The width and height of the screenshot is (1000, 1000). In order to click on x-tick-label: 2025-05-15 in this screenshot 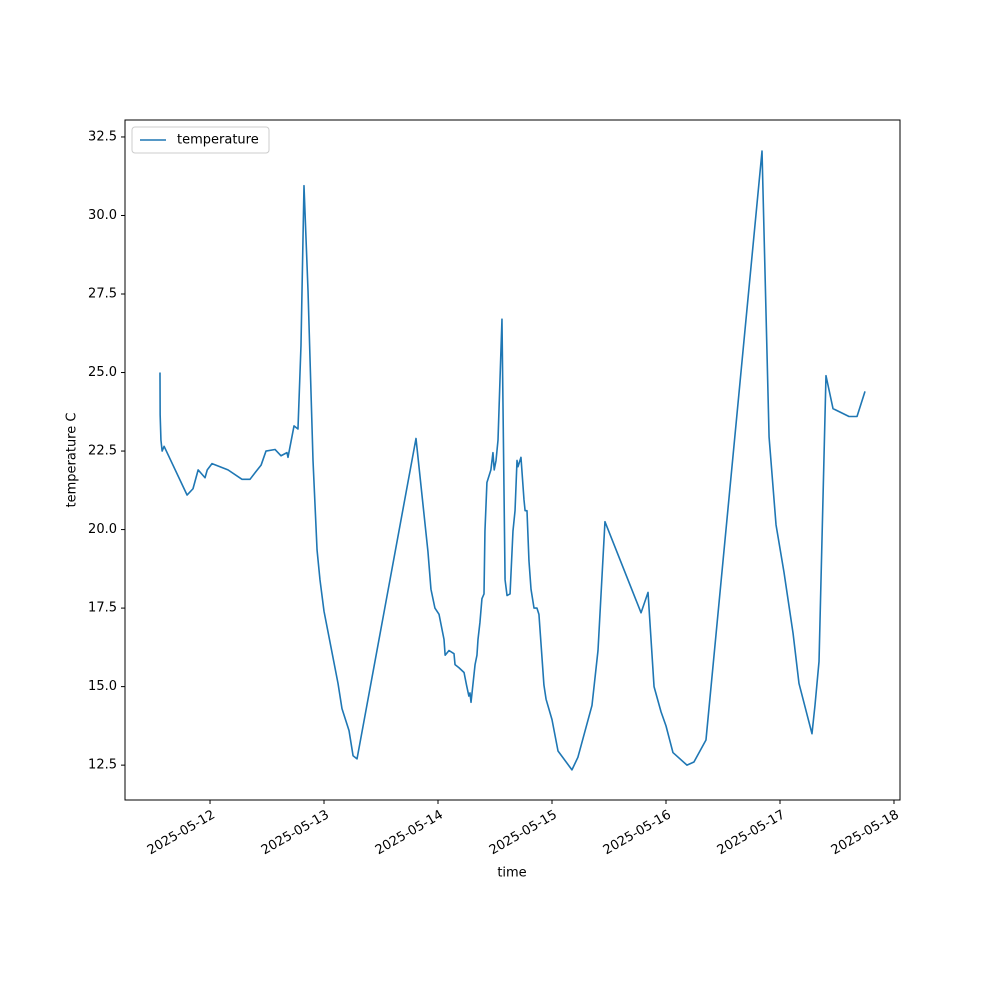, I will do `click(523, 833)`.